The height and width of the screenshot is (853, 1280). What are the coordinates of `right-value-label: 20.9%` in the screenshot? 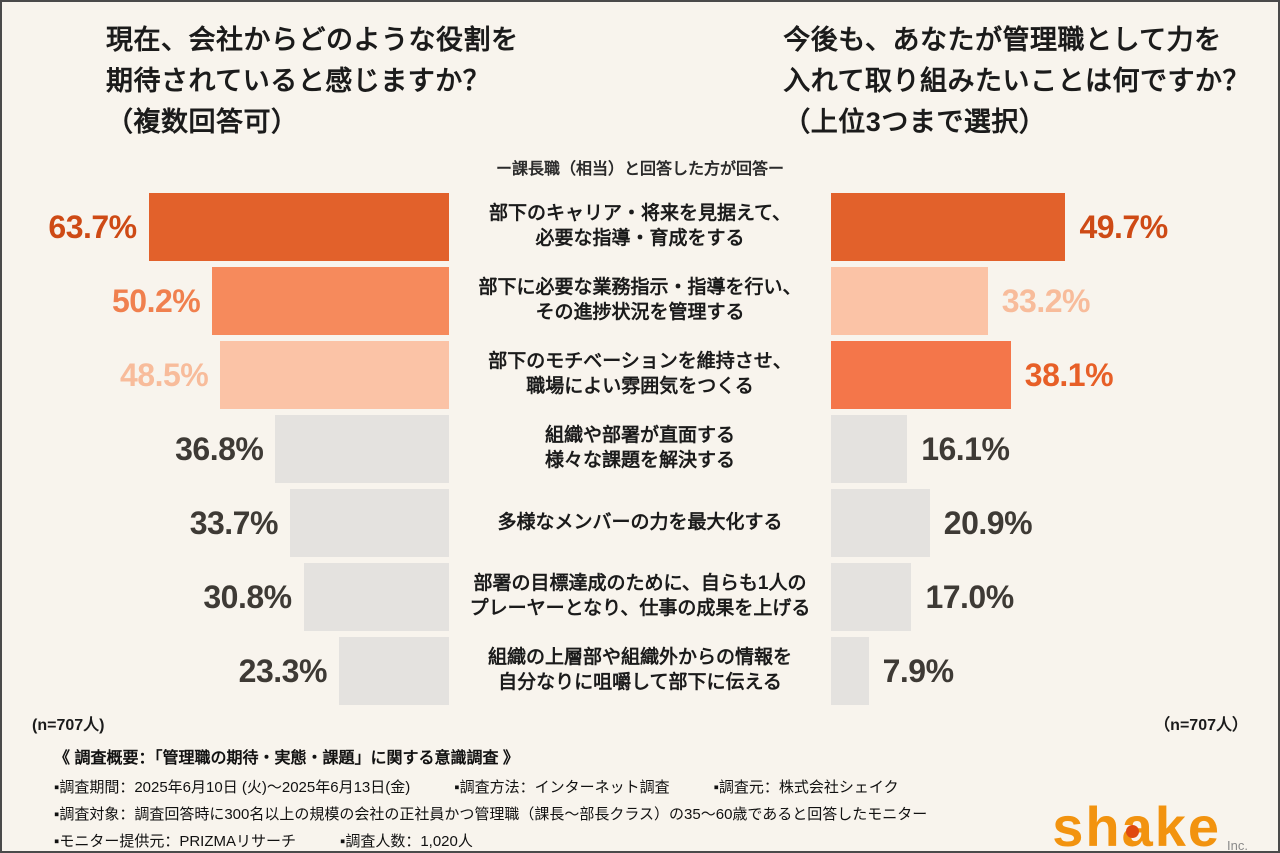 It's located at (988, 522).